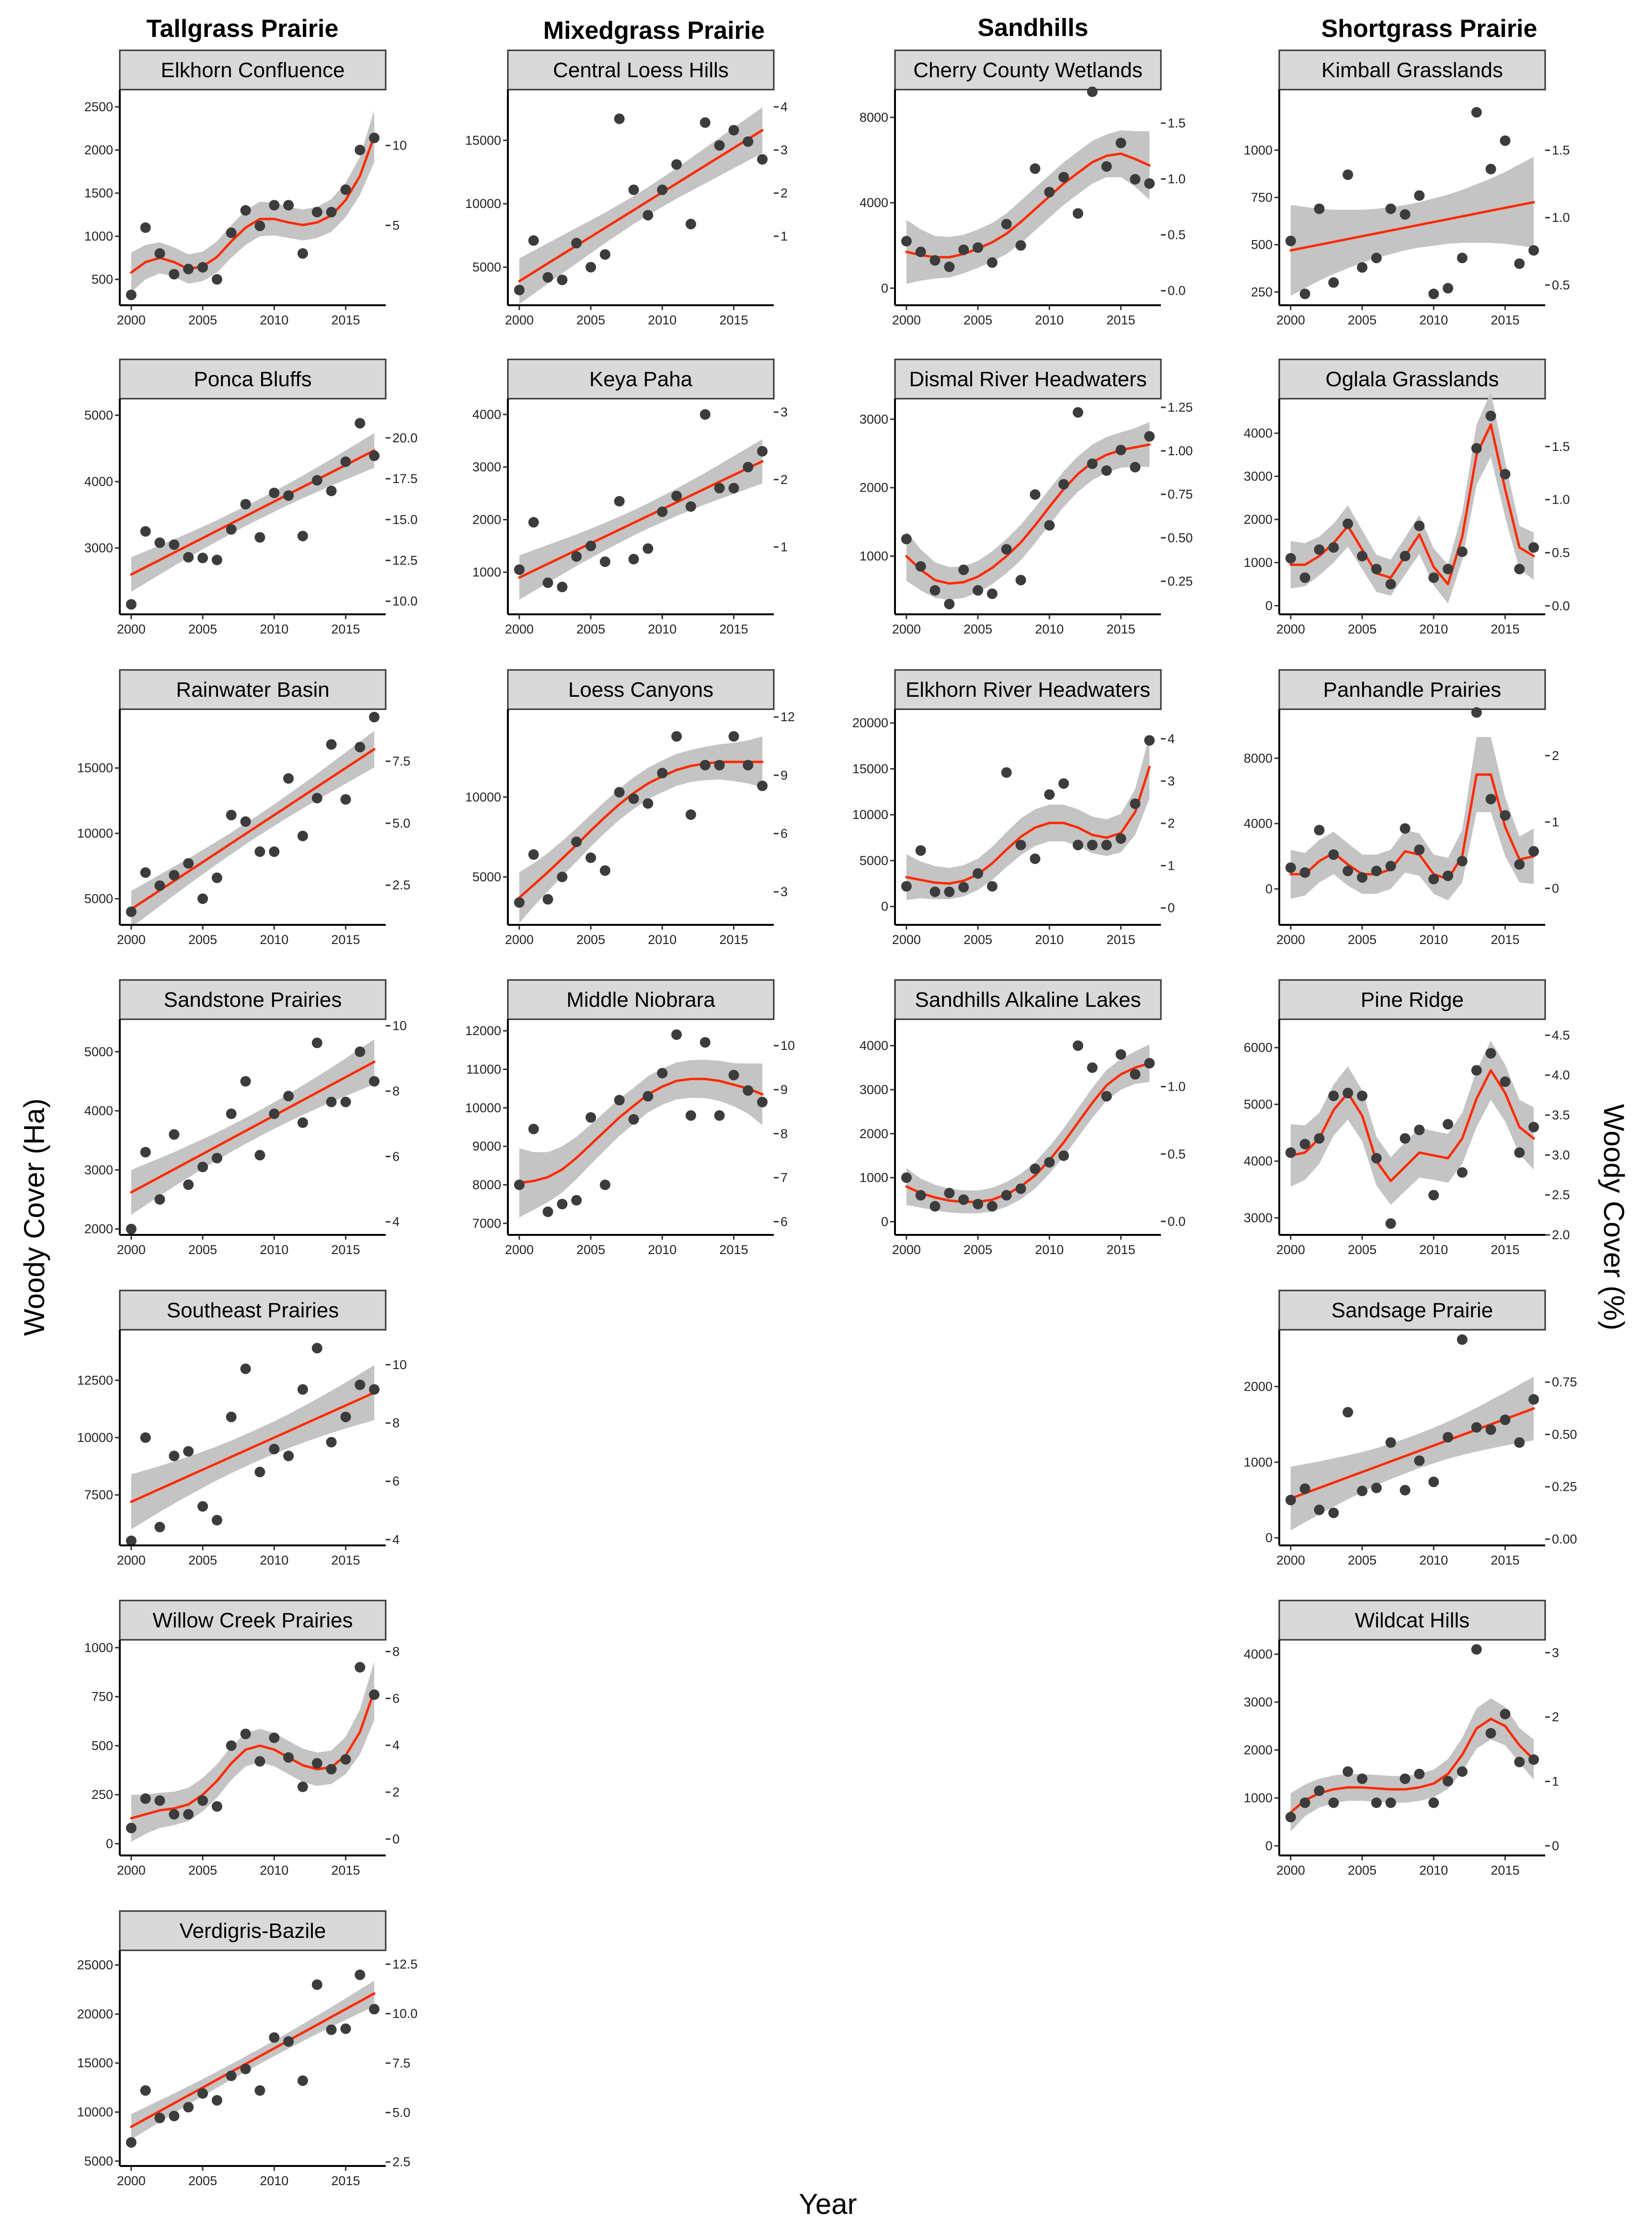  What do you see at coordinates (784, 107) in the screenshot?
I see `y2-tick-label: 4` at bounding box center [784, 107].